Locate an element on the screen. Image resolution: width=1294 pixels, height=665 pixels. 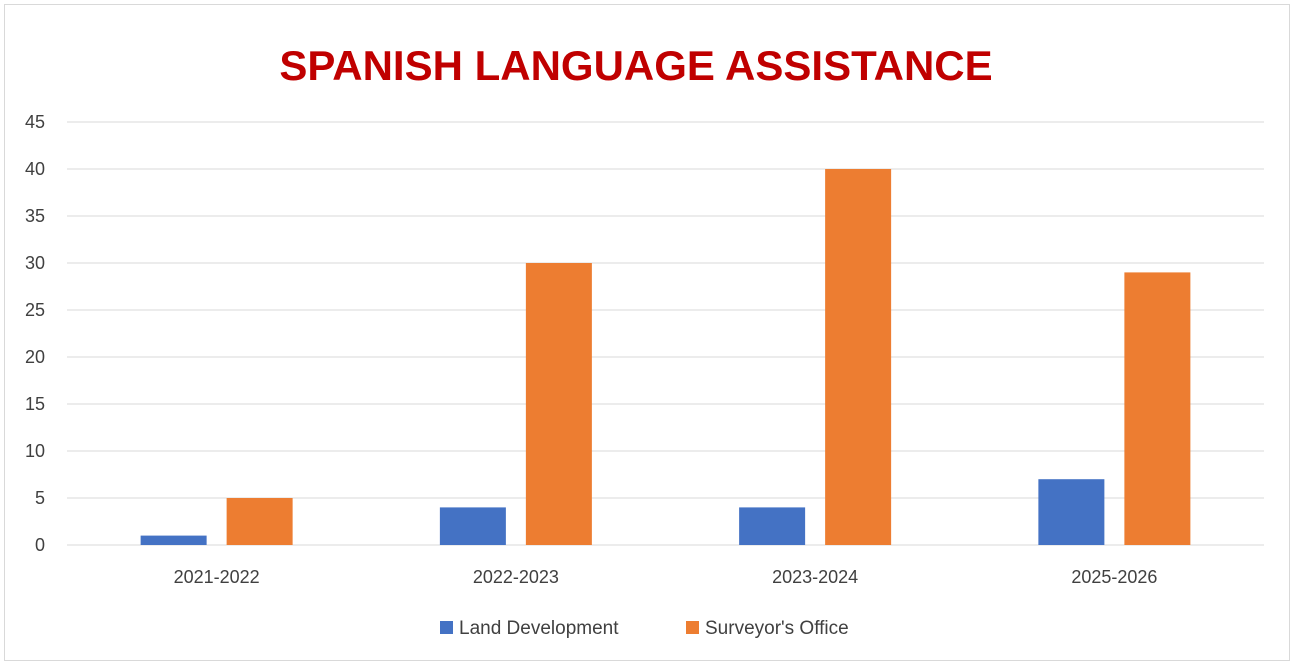
y-tick-label: 25 is located at coordinates (35, 310).